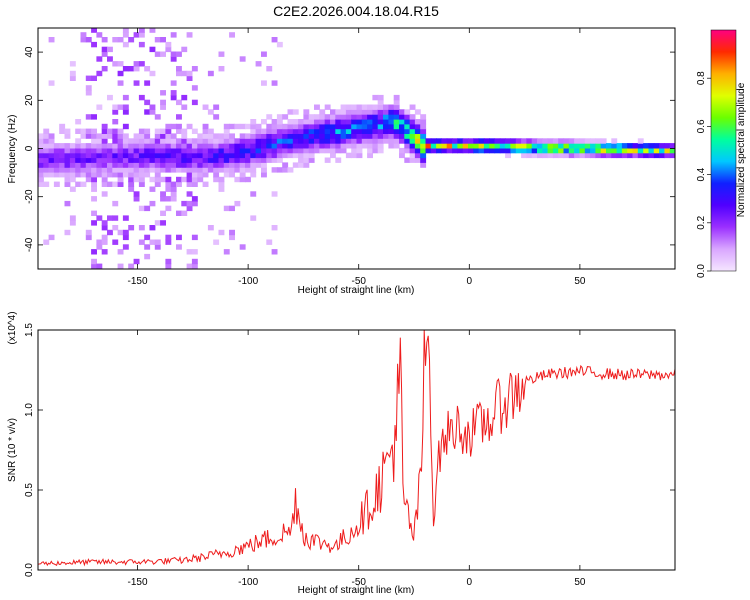  I want to click on heatmap-x-tick-label: 50, so click(580, 281).